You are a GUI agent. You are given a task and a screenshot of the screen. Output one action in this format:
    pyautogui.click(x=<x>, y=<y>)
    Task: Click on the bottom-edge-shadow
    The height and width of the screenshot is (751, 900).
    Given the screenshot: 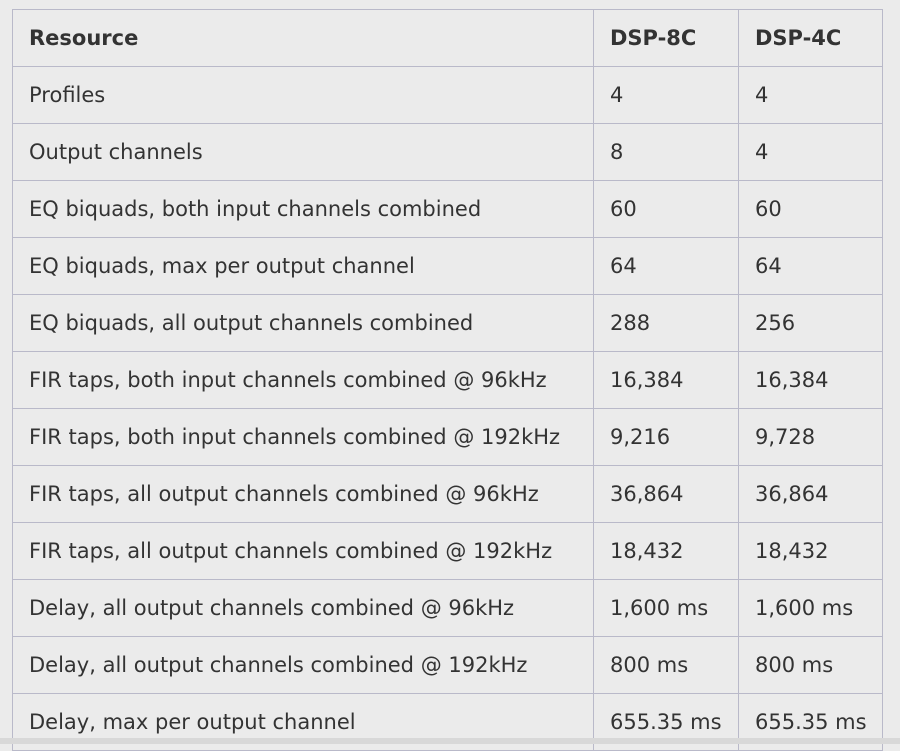 What is the action you would take?
    pyautogui.click(x=450, y=741)
    